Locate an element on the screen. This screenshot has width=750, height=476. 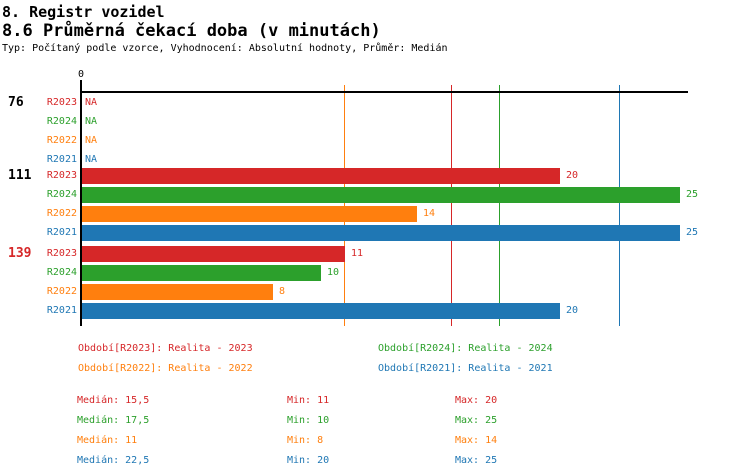
y-axis-line is located at coordinates (81, 203).